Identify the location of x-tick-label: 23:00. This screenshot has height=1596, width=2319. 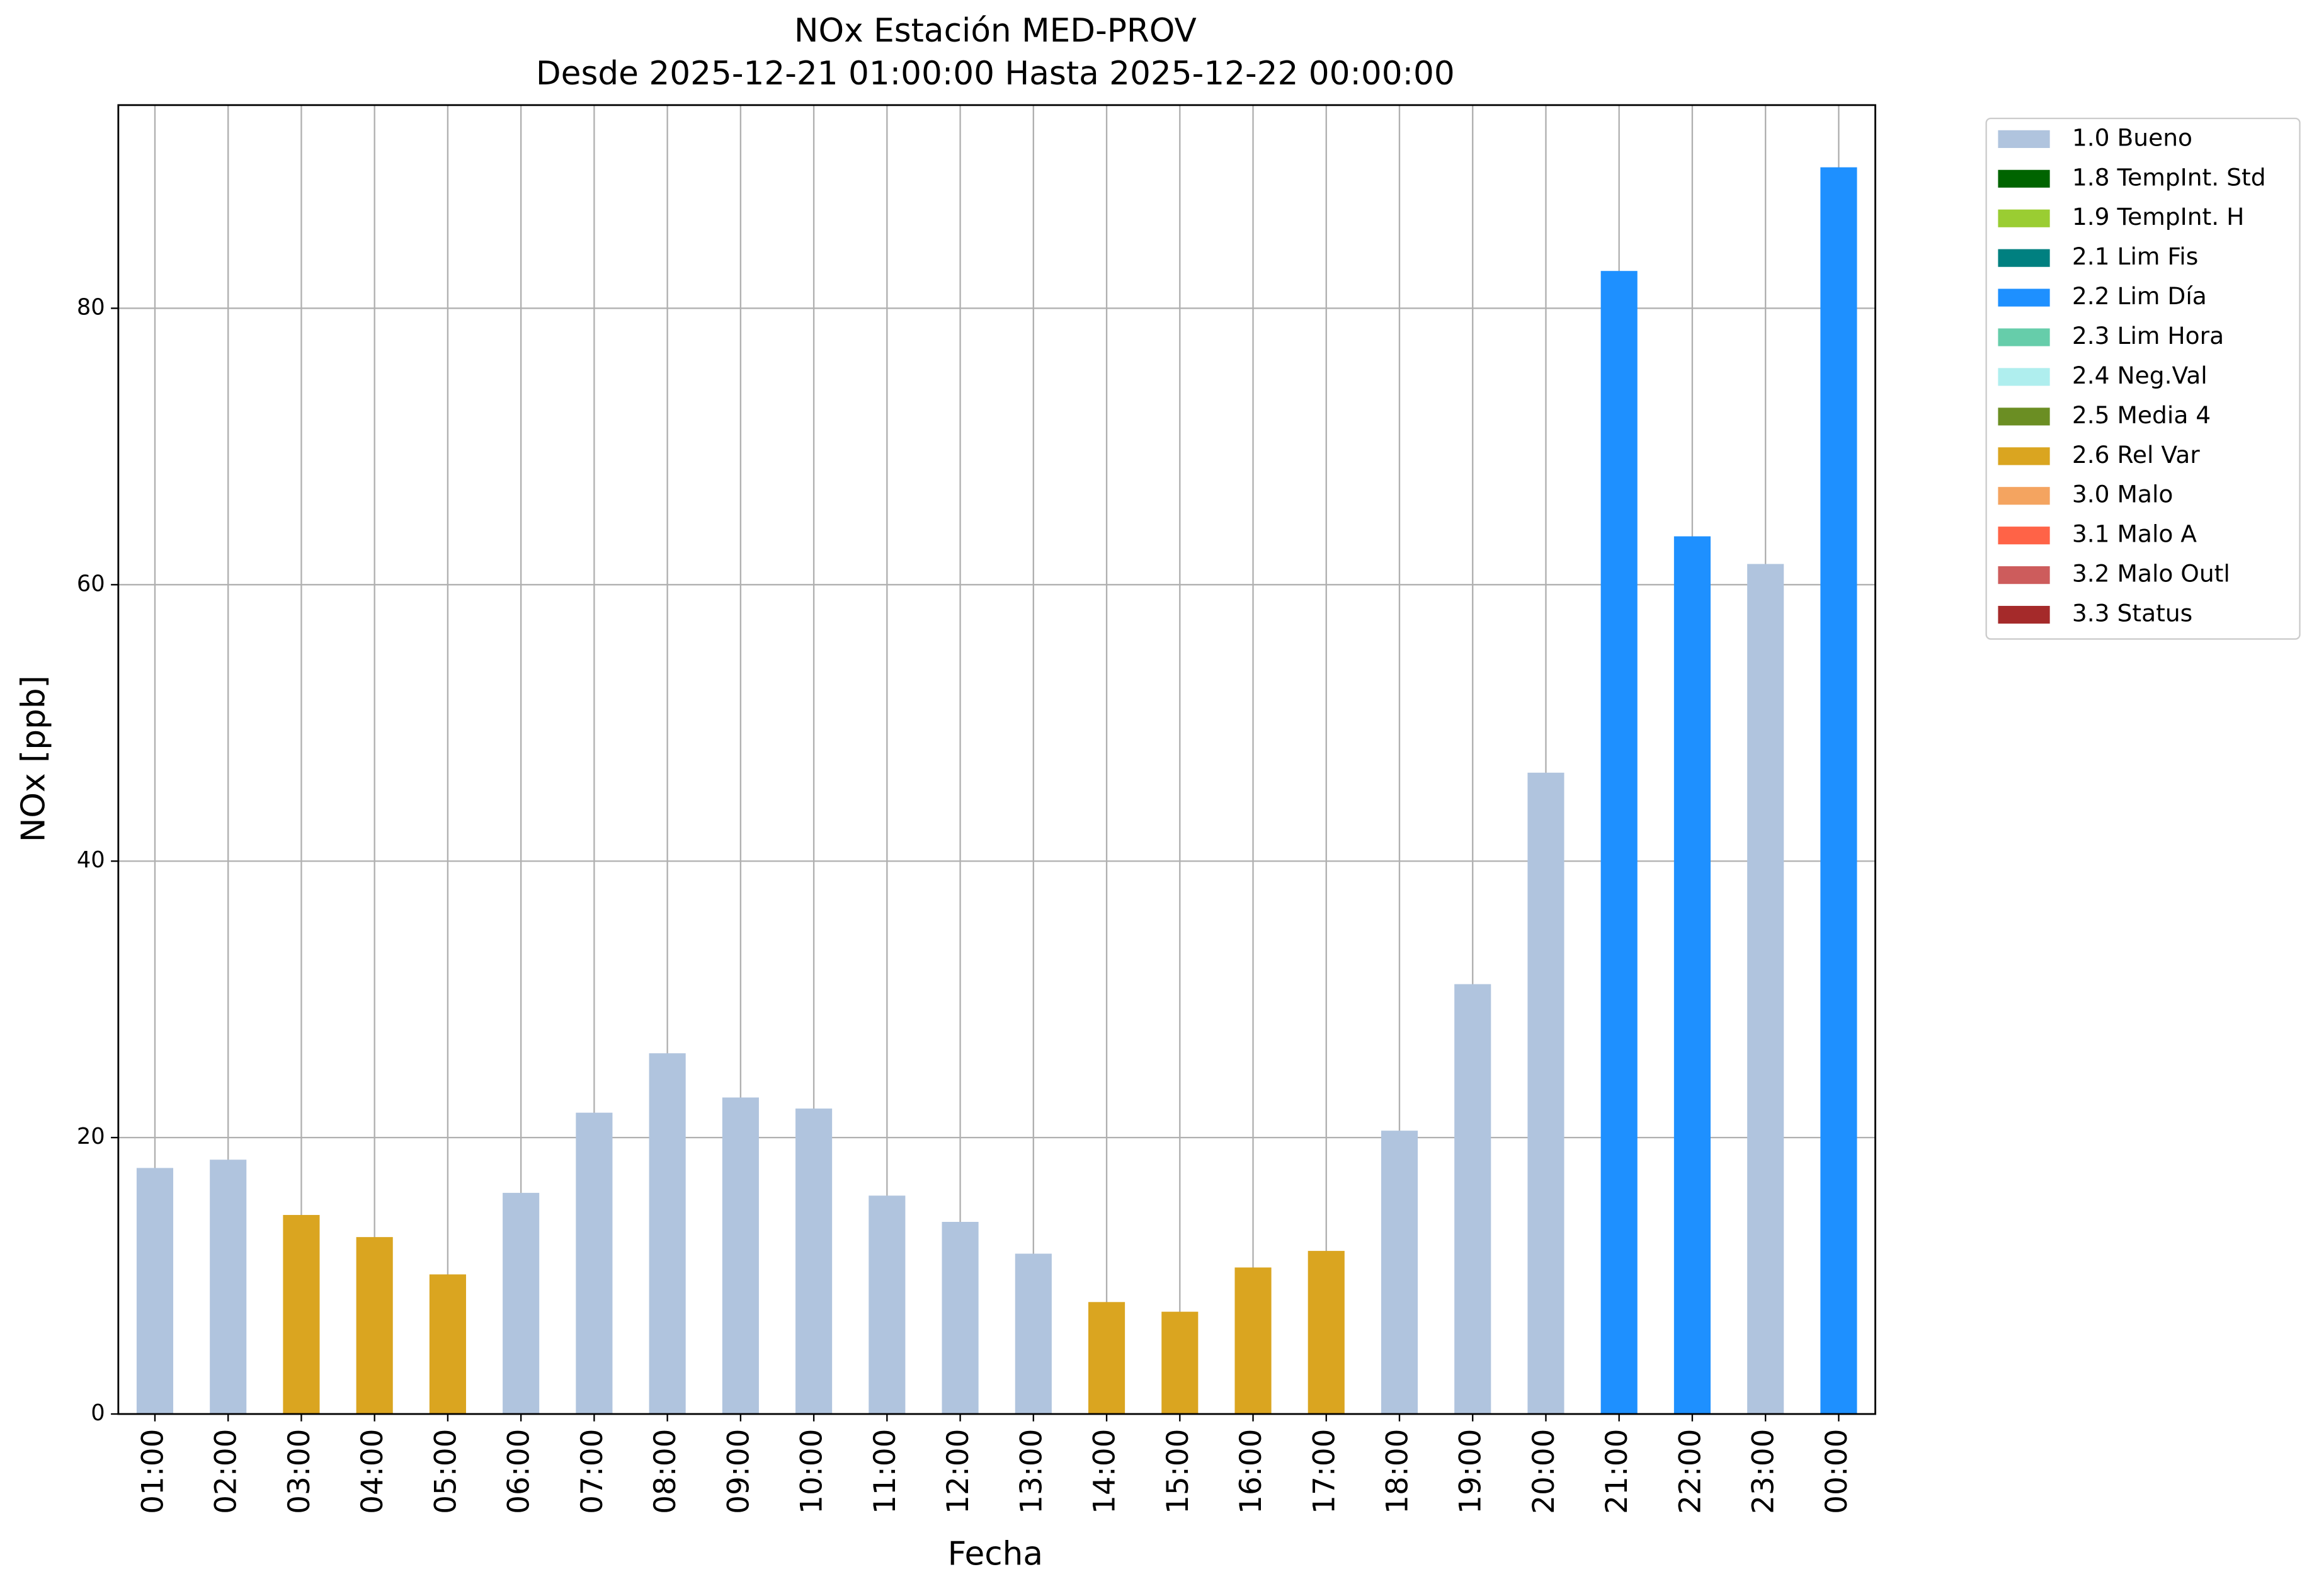
(1763, 1471).